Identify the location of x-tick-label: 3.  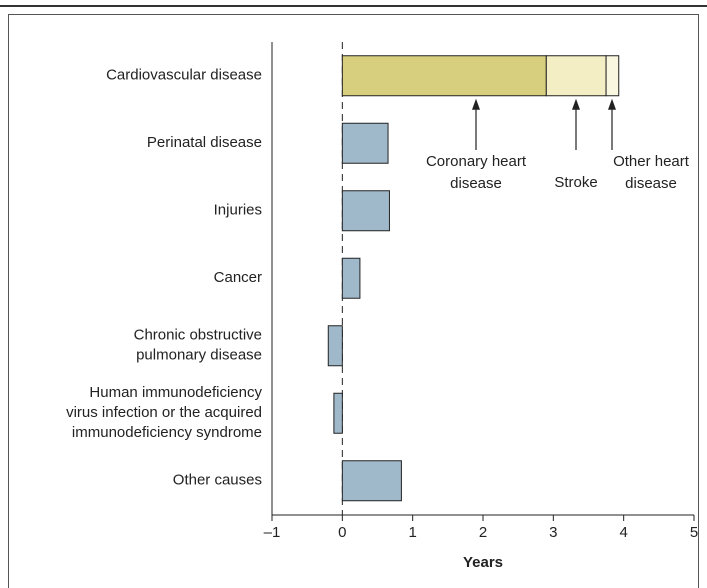
(553, 532).